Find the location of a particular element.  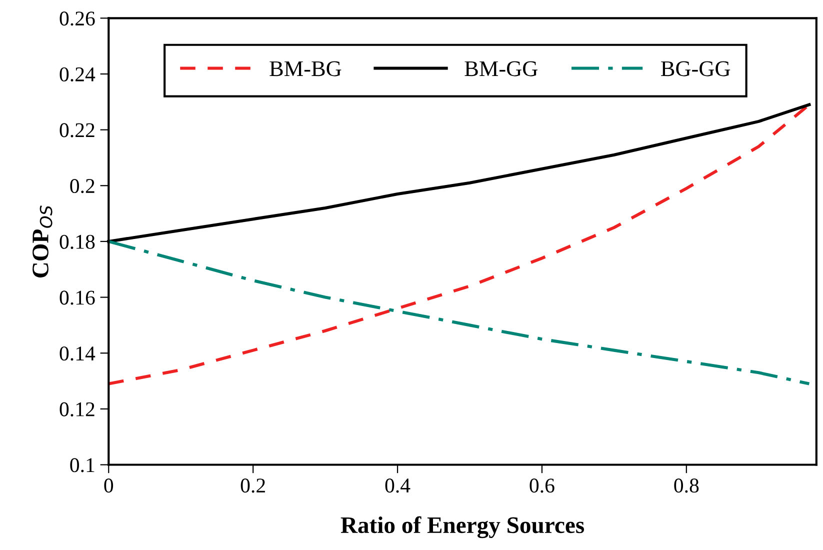

x-tick-label: 0.8 is located at coordinates (686, 485).